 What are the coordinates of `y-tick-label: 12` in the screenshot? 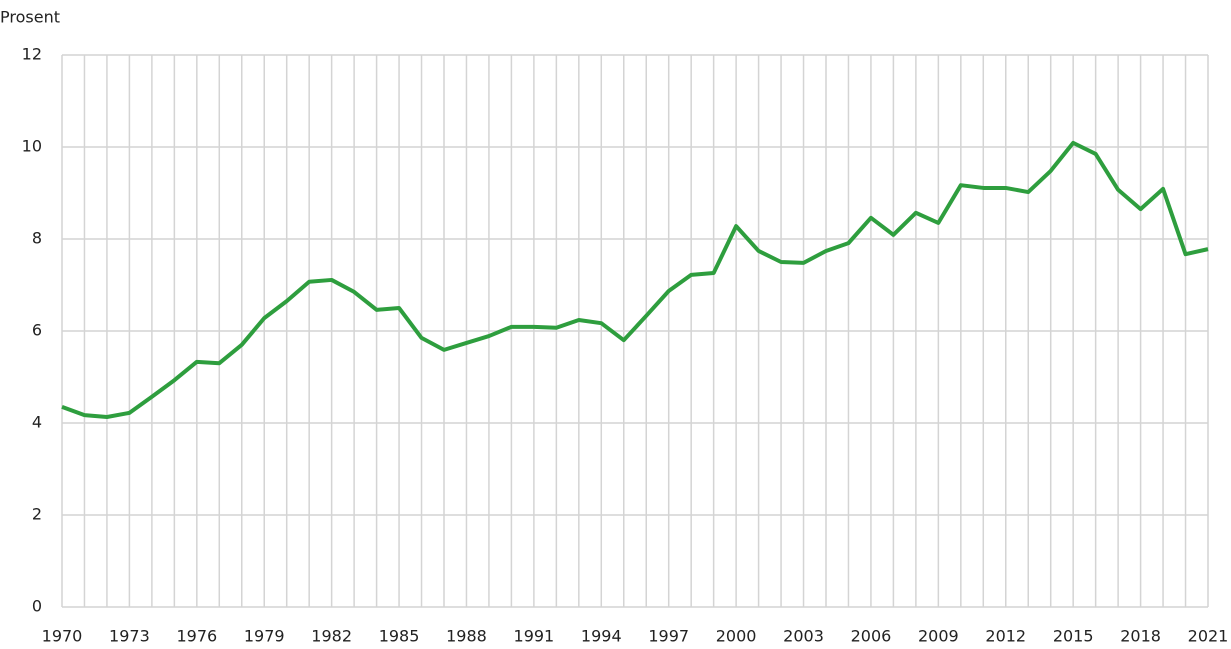 It's located at (32, 54).